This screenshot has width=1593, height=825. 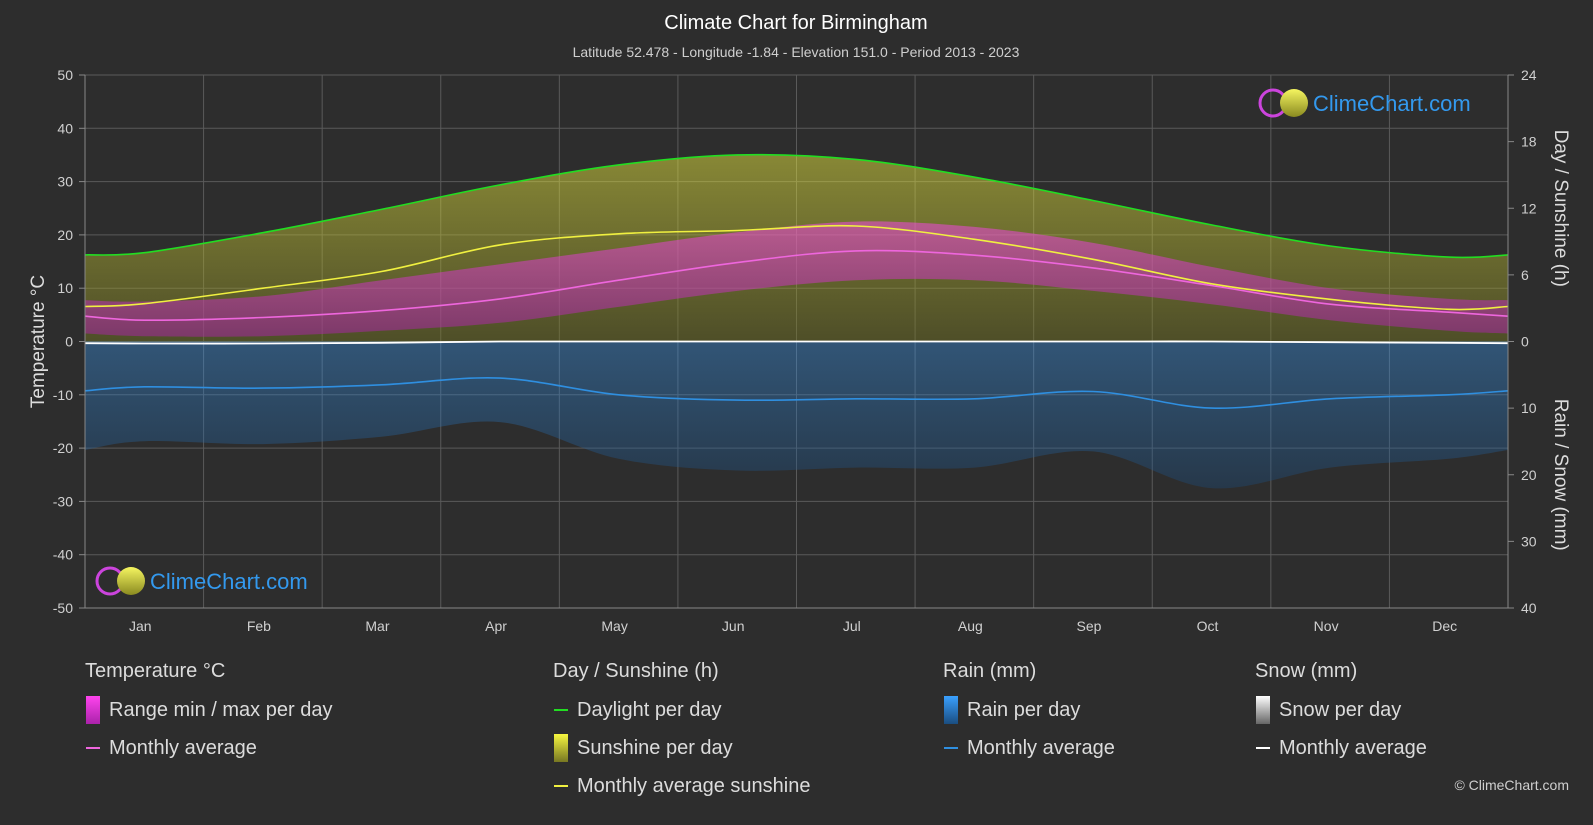 I want to click on month-tick-label: Nov, so click(x=1326, y=626).